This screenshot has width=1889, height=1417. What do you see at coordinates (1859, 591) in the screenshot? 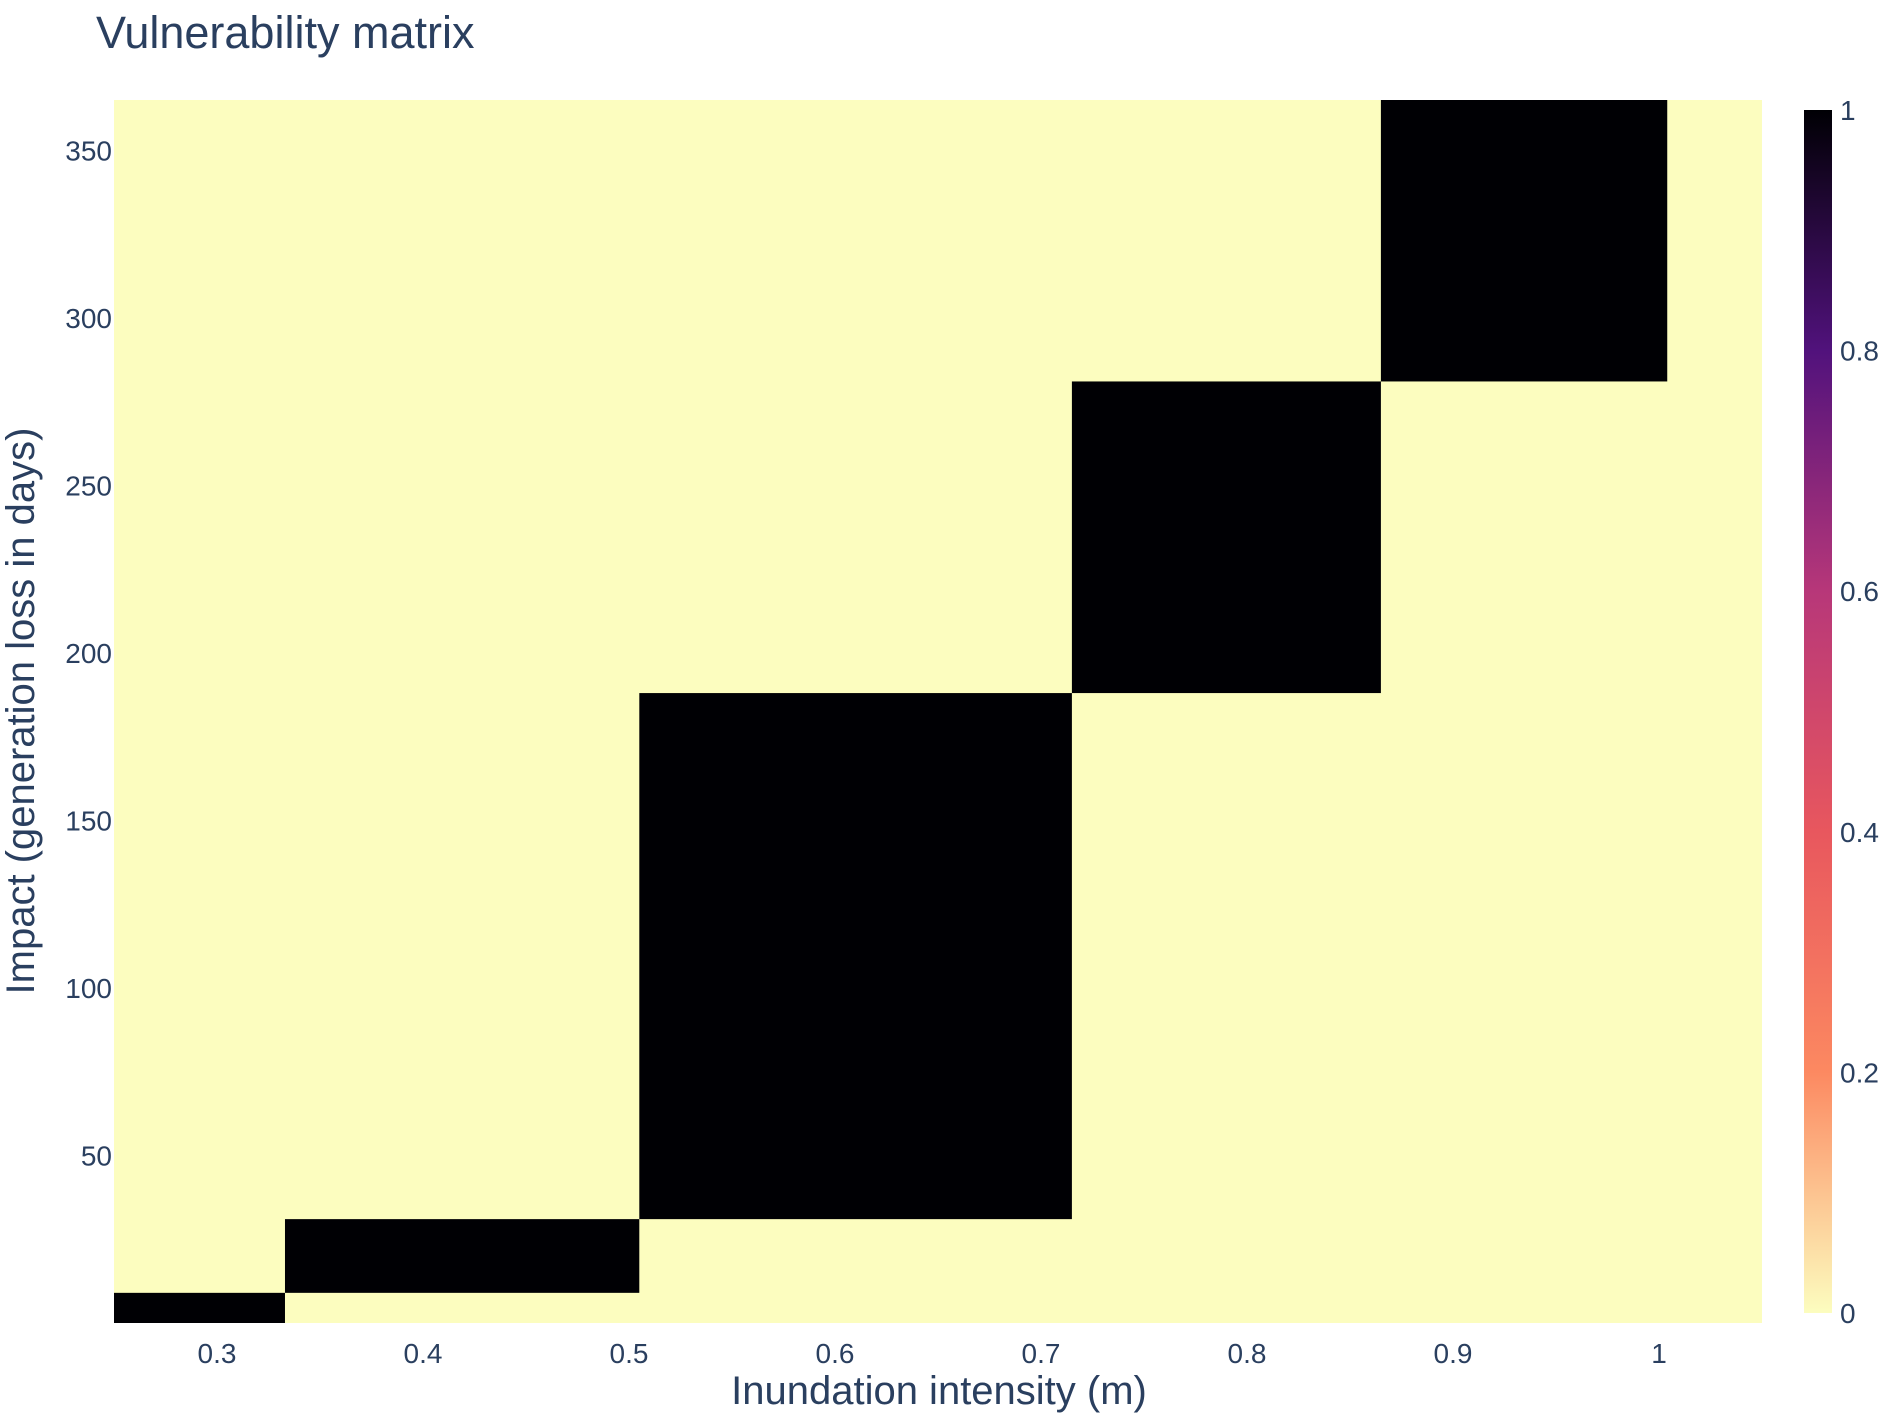
I see `colorbar-tick-label: 0.6` at bounding box center [1859, 591].